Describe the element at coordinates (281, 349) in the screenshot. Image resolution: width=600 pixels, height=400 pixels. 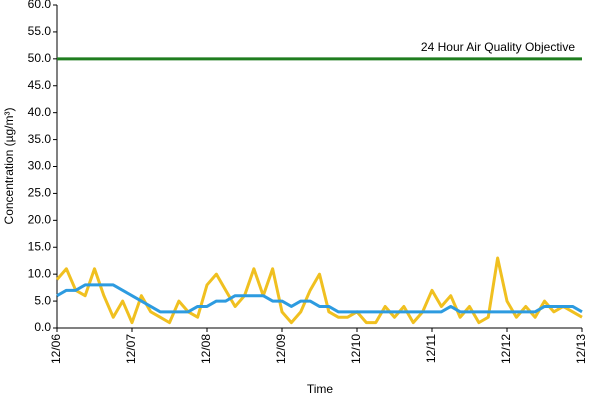
I see `x-tick-label: 12/09` at that location.